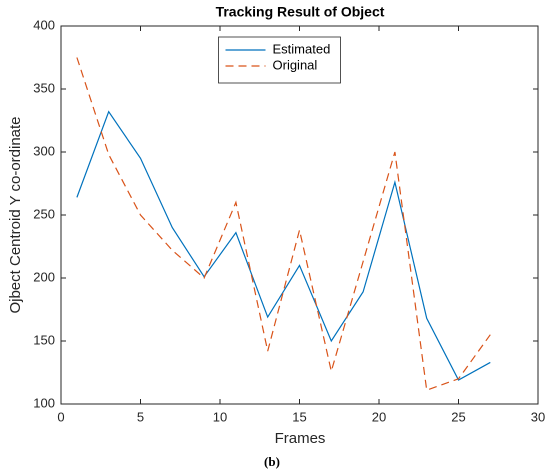  What do you see at coordinates (272, 461) in the screenshot?
I see `figure-caption: (b)` at bounding box center [272, 461].